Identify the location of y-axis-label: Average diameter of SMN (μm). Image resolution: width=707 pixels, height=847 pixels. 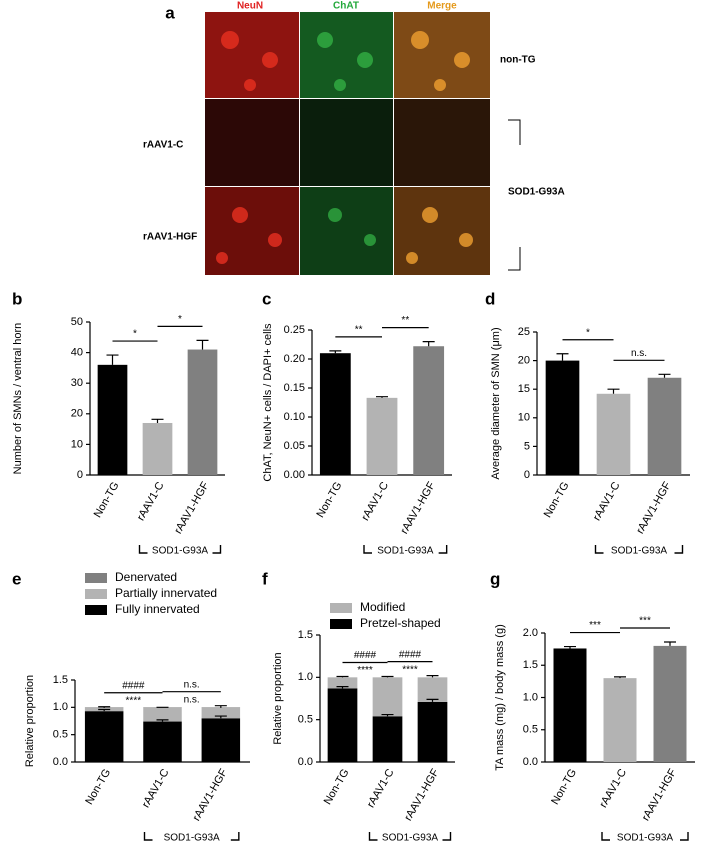
(496, 403).